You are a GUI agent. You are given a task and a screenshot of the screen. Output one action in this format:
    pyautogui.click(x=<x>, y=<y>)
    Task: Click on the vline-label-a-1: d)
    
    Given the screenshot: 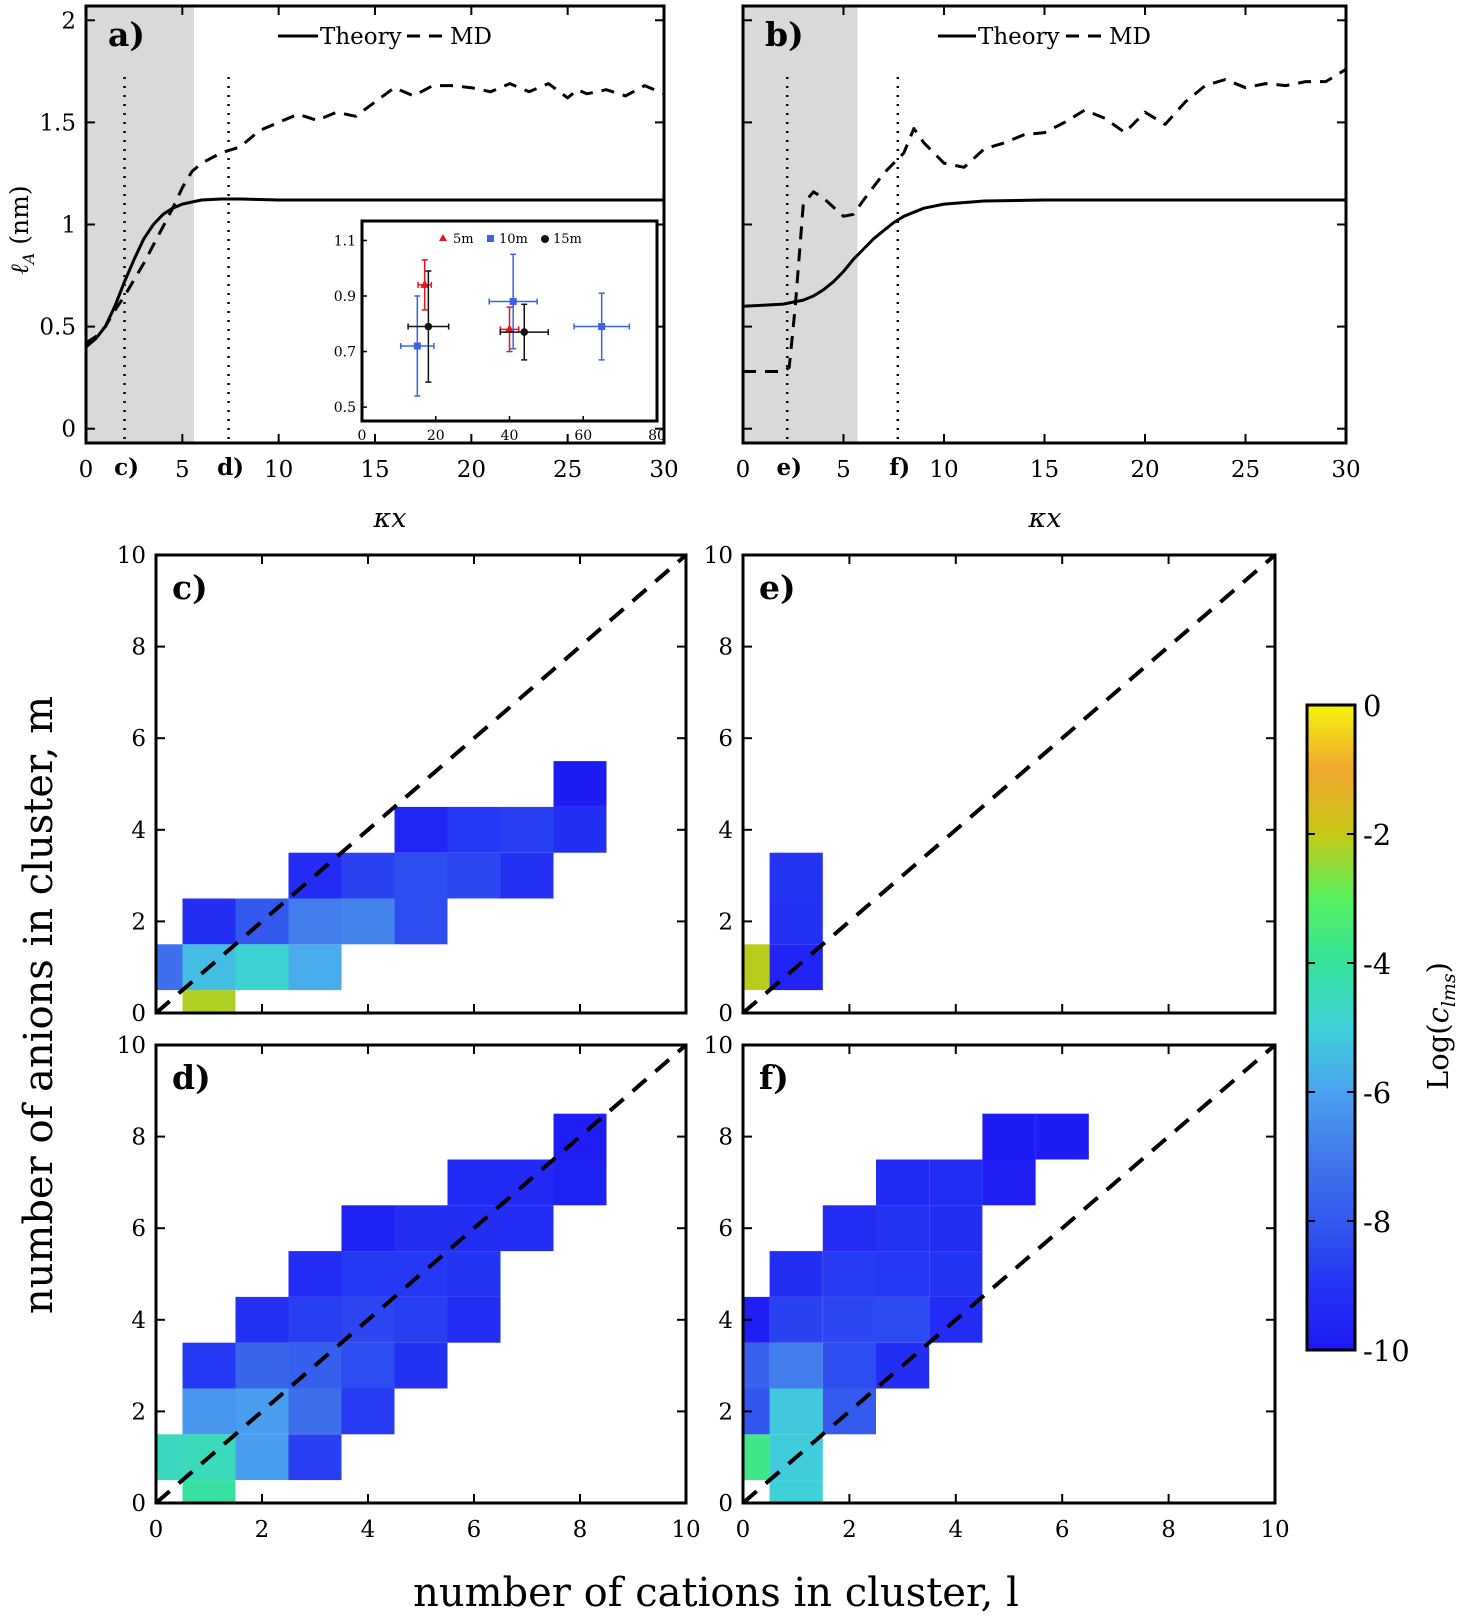 What is the action you would take?
    pyautogui.click(x=230, y=467)
    